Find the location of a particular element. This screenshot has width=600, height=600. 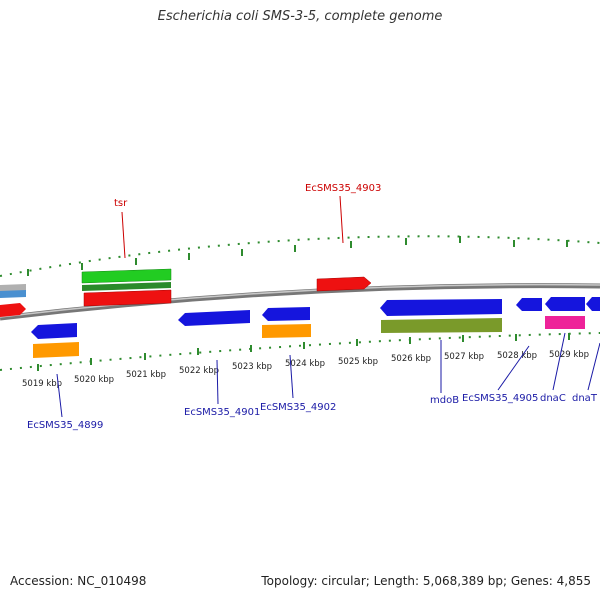

genome-backbone is located at coordinates (300, 302).